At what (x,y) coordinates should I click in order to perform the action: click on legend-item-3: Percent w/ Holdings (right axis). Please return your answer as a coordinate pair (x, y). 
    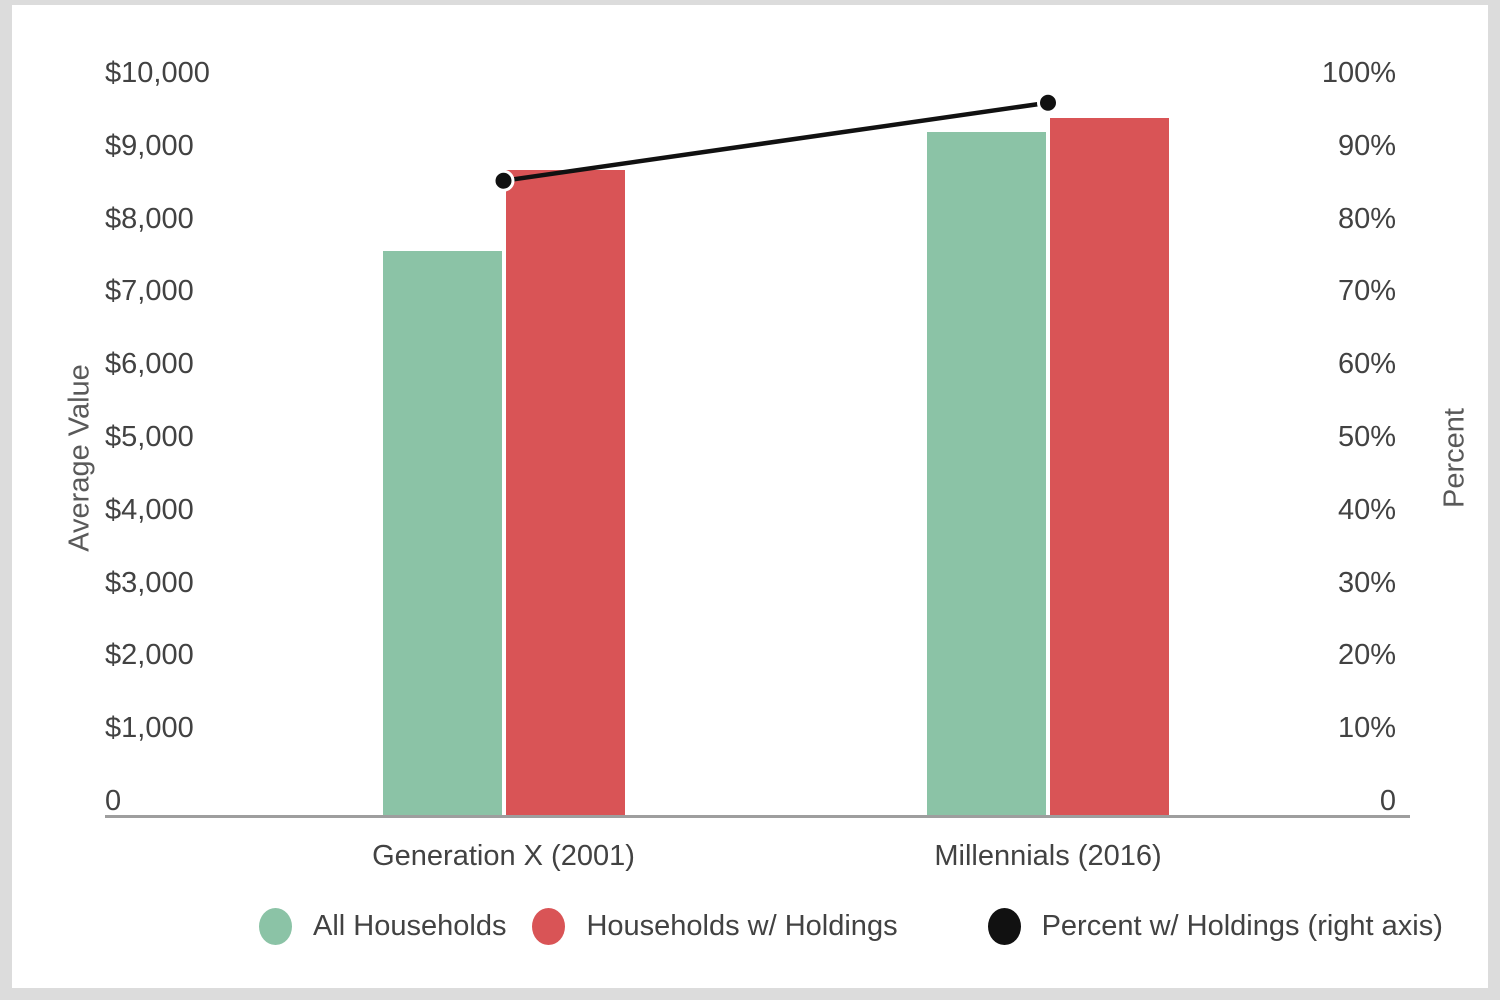
    Looking at the image, I should click on (1215, 926).